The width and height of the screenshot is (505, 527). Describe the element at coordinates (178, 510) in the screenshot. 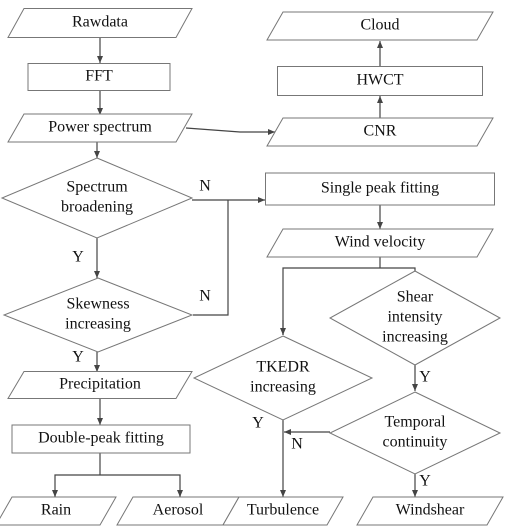

I see `node-label: Aerosol` at that location.